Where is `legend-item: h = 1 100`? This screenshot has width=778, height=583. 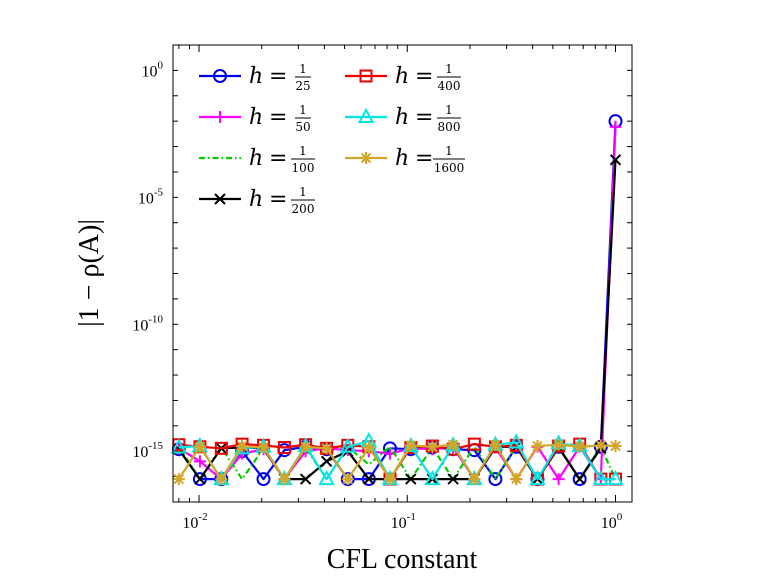 legend-item: h = 1 100 is located at coordinates (257, 159).